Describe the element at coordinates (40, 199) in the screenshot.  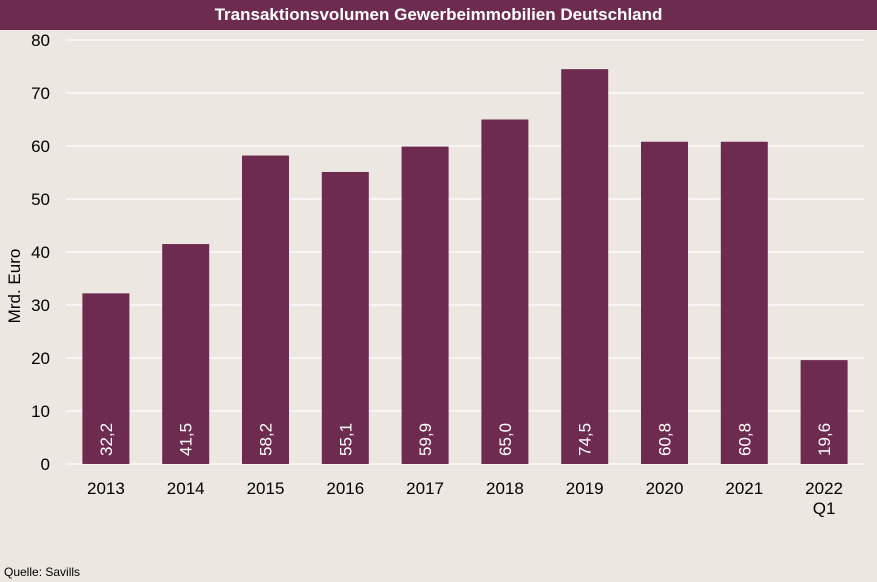
I see `y-tick-label: 50` at that location.